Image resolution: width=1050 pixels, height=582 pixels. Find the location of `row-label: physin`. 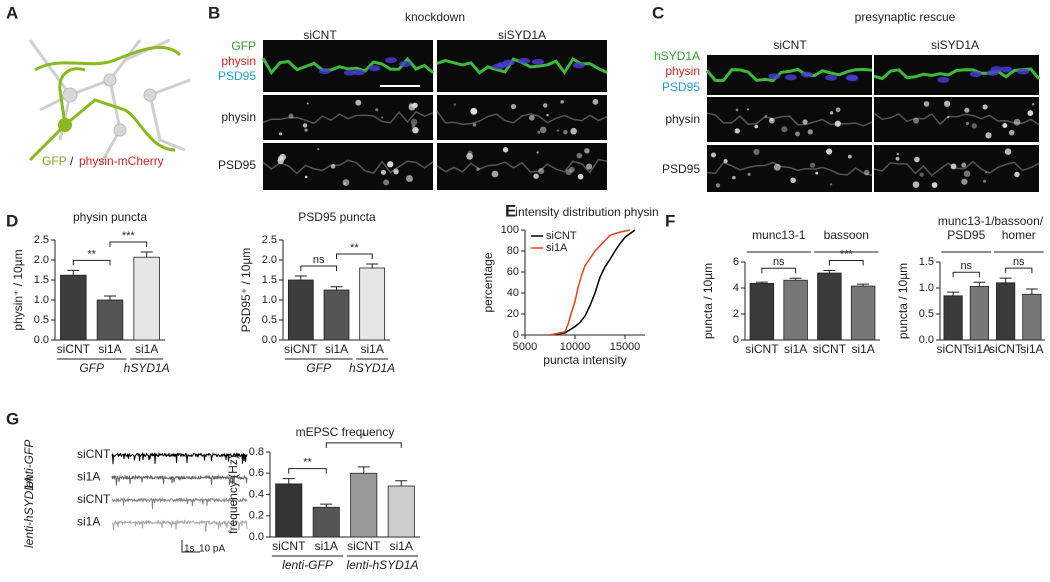

row-label: physin is located at coordinates (682, 119).